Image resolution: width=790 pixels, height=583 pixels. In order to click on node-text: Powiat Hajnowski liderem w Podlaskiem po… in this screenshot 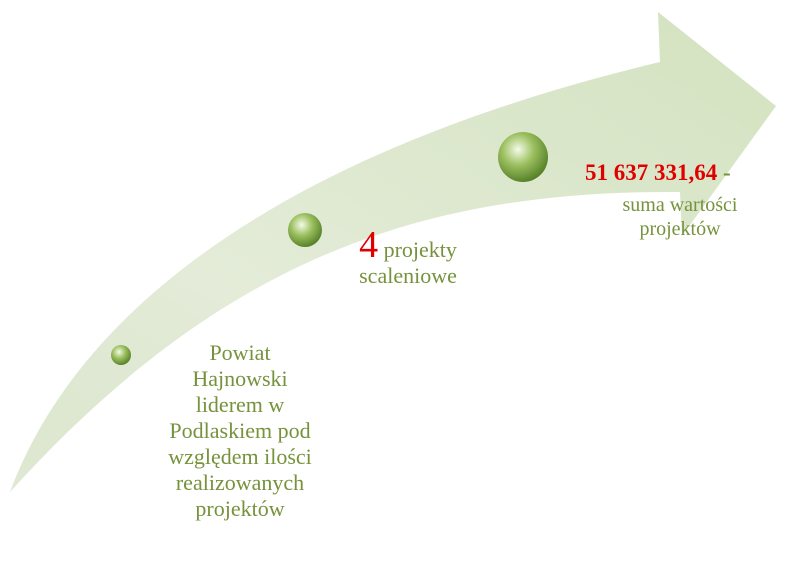, I will do `click(240, 430)`.